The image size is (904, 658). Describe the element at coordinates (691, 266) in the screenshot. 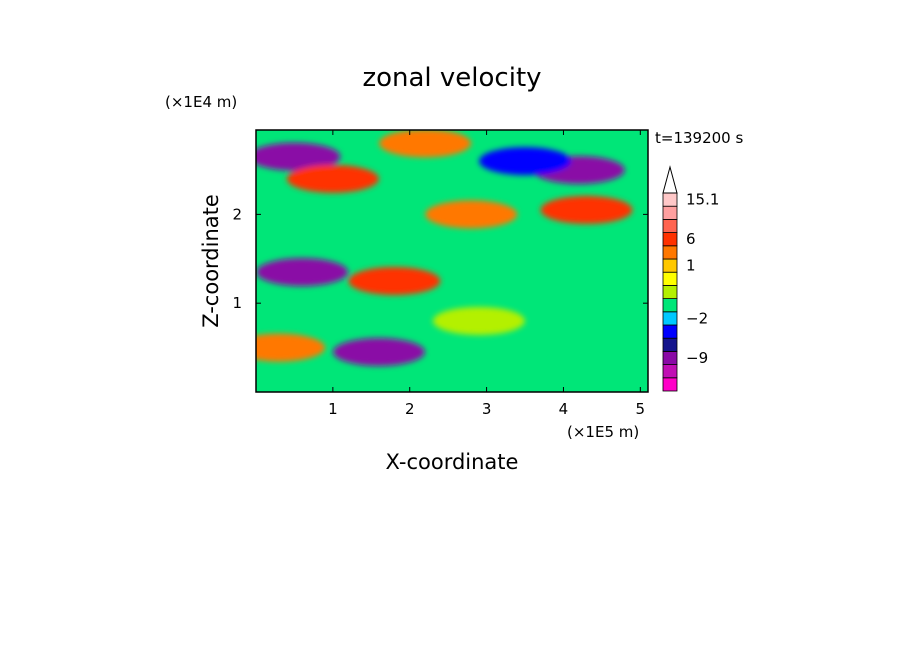

I see `colorbar-label: 1` at that location.